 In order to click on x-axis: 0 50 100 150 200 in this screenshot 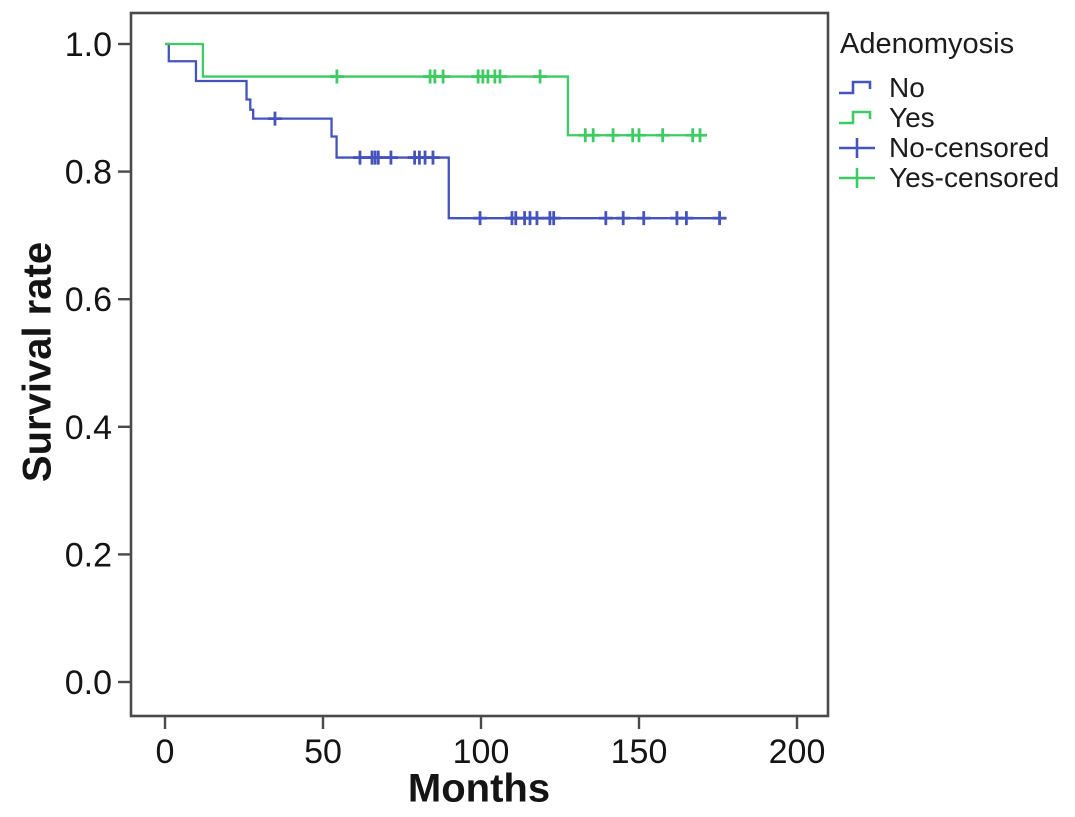, I will do `click(491, 743)`.